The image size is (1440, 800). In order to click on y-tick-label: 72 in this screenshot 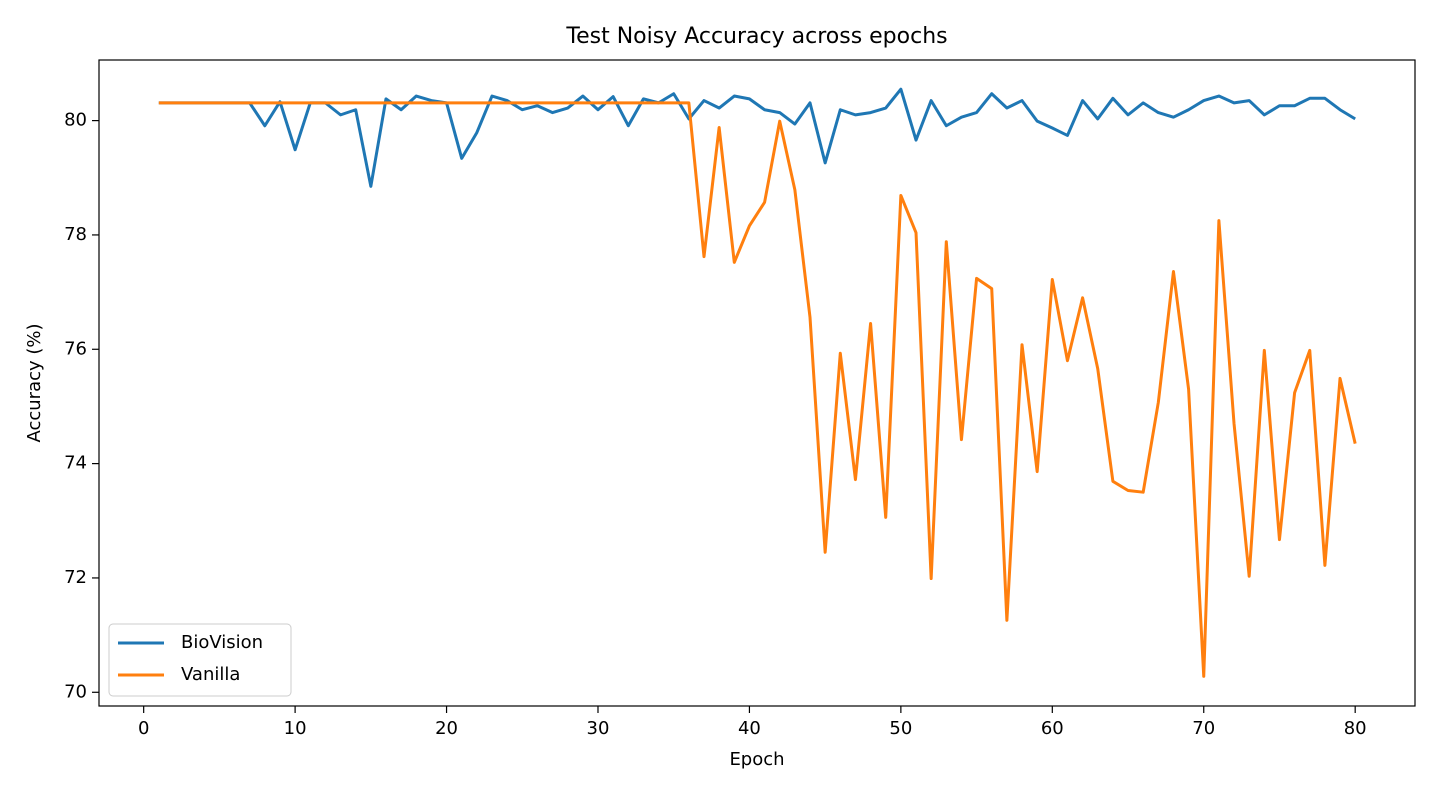, I will do `click(75, 577)`.